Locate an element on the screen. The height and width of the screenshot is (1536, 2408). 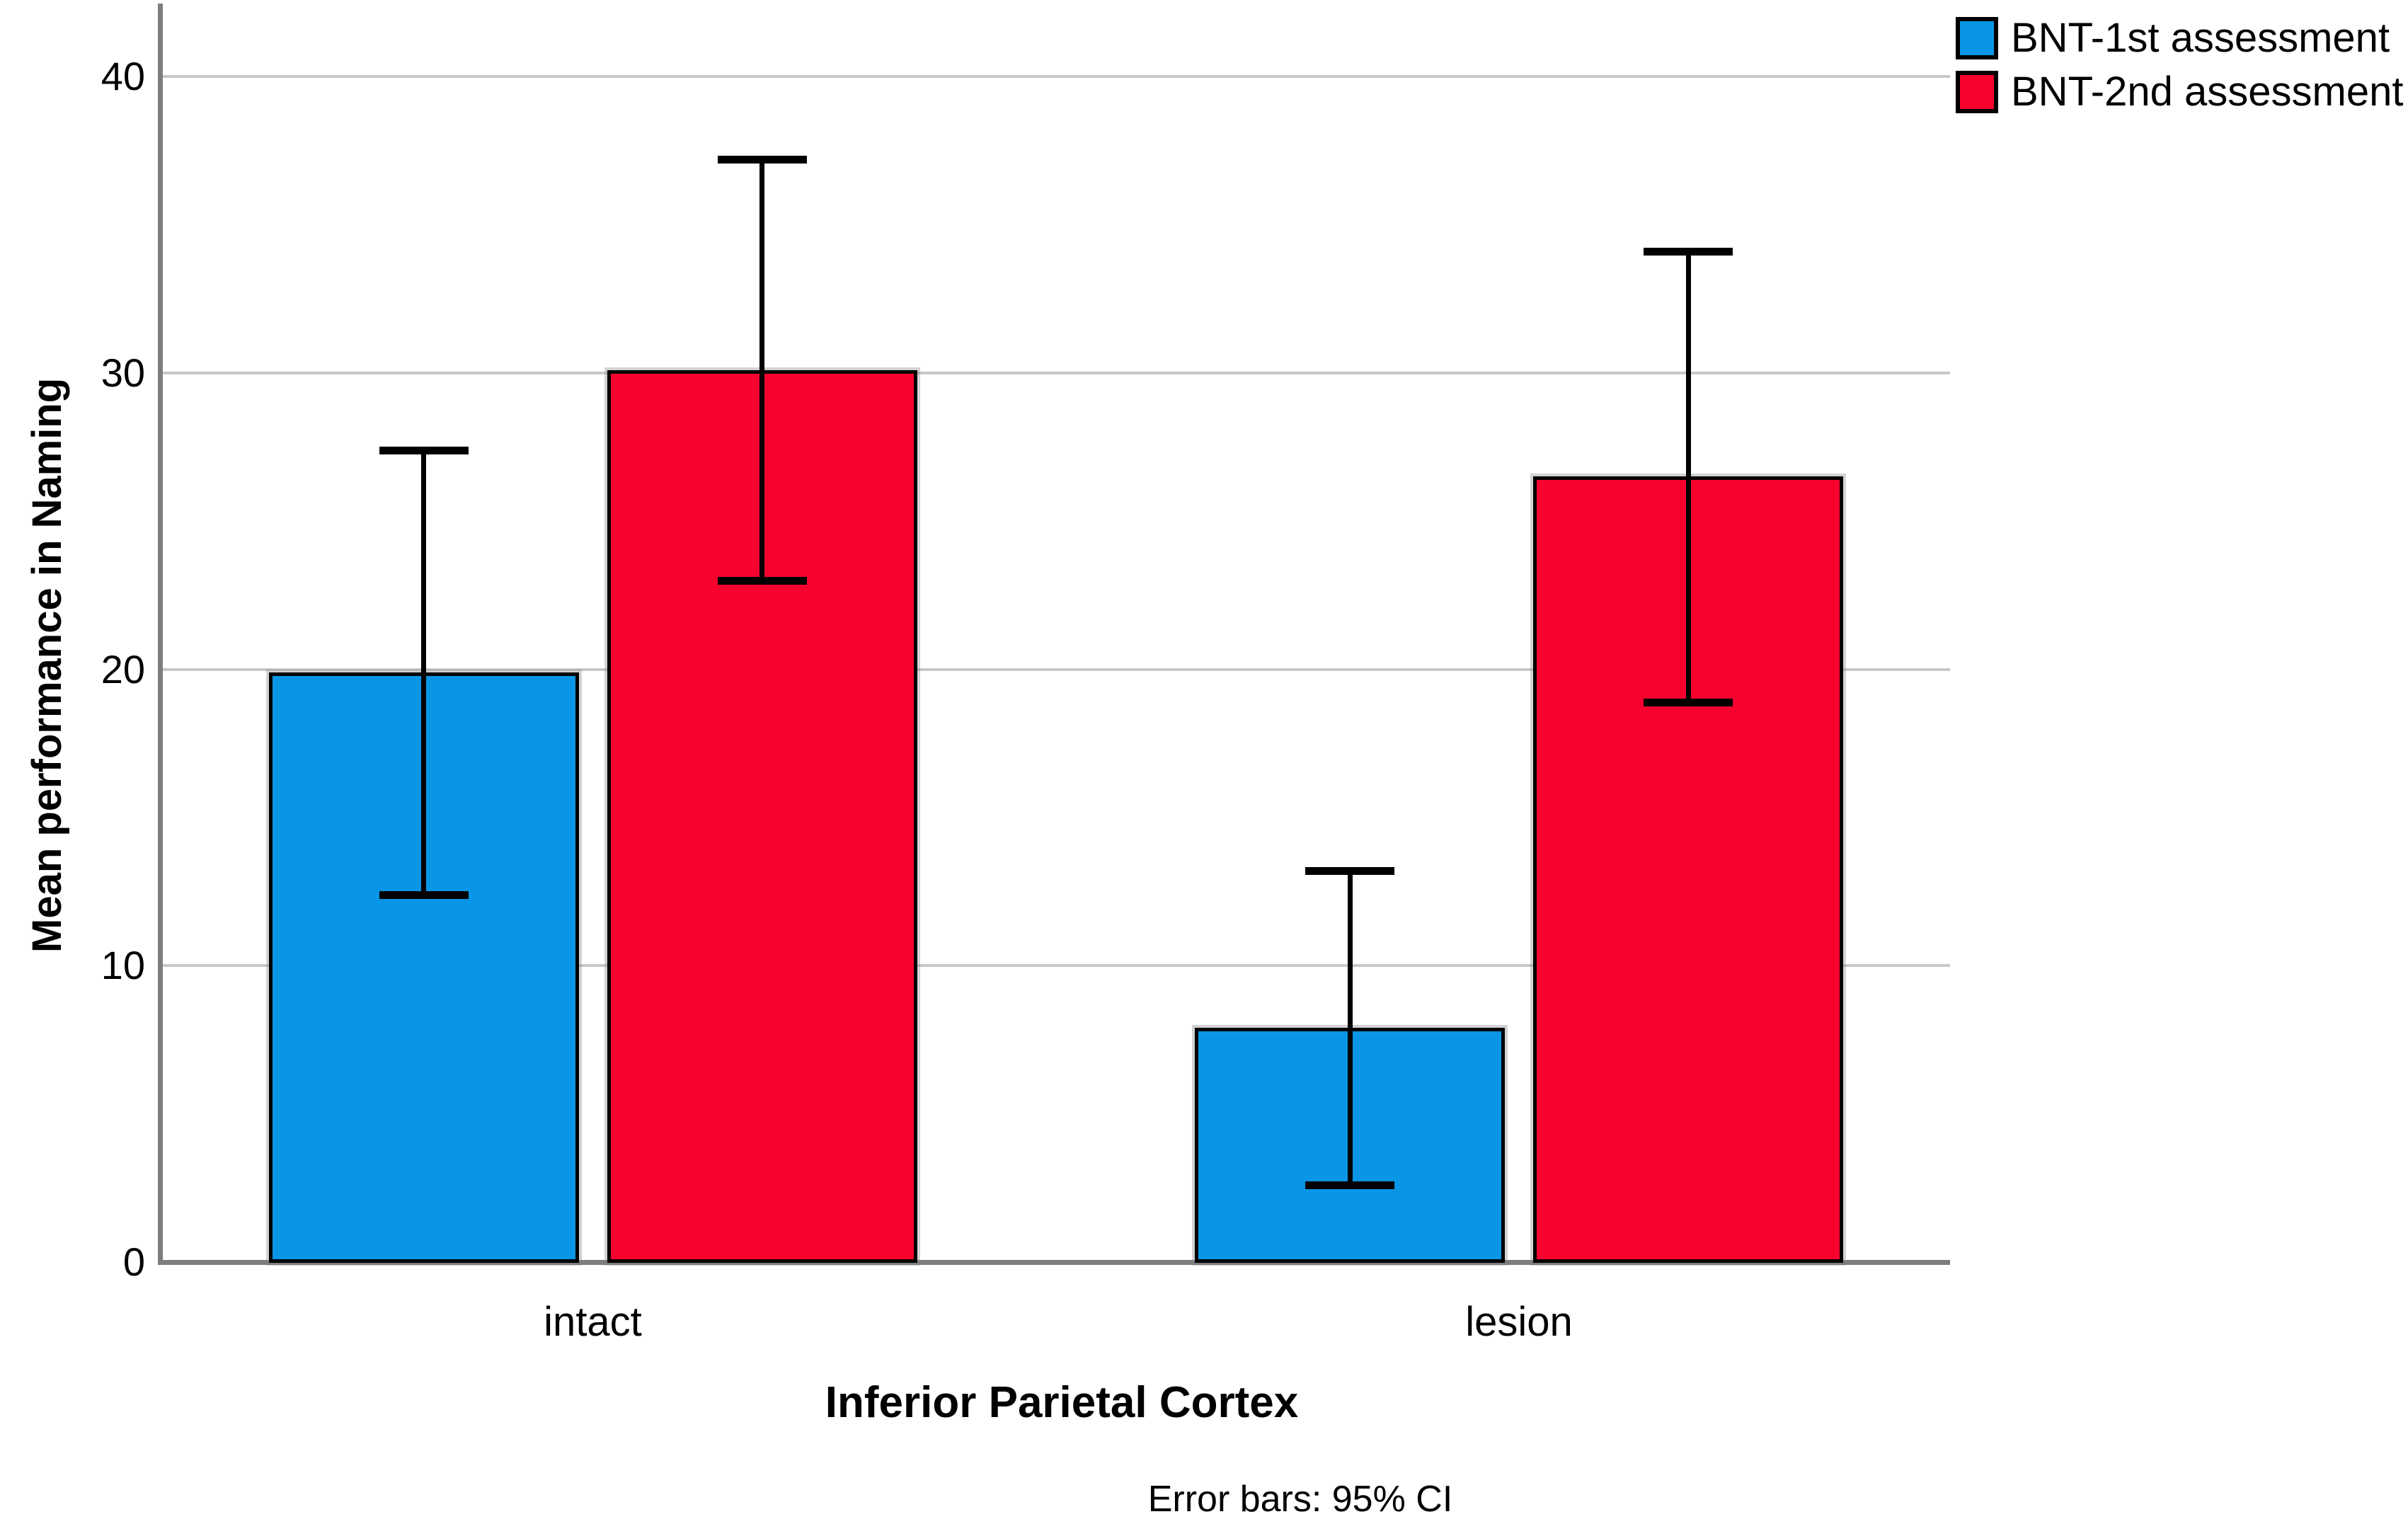
bar-lesion-series1 is located at coordinates (1350, 1145).